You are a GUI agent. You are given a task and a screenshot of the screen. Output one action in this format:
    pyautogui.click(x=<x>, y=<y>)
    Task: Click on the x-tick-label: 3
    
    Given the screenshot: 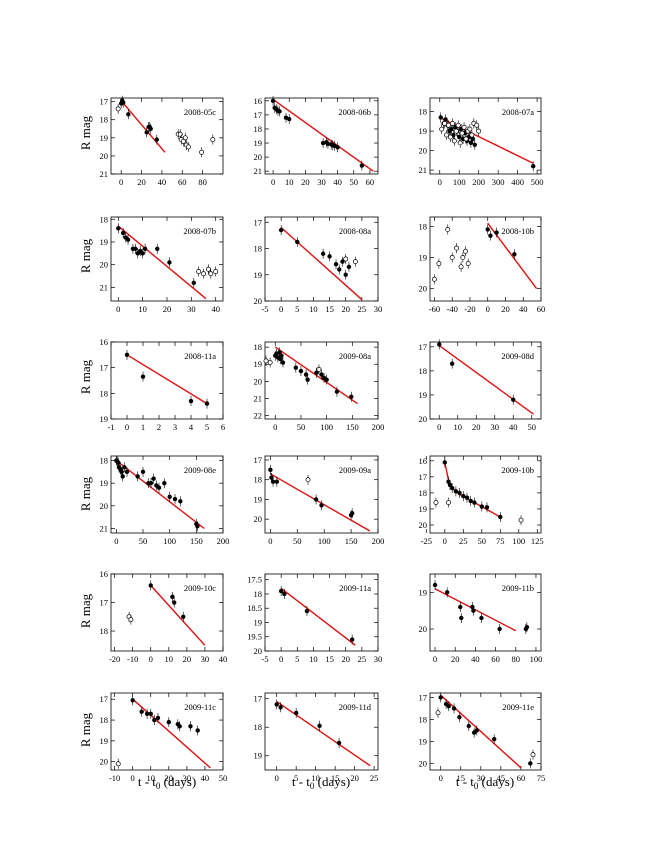 What is the action you would take?
    pyautogui.click(x=175, y=427)
    